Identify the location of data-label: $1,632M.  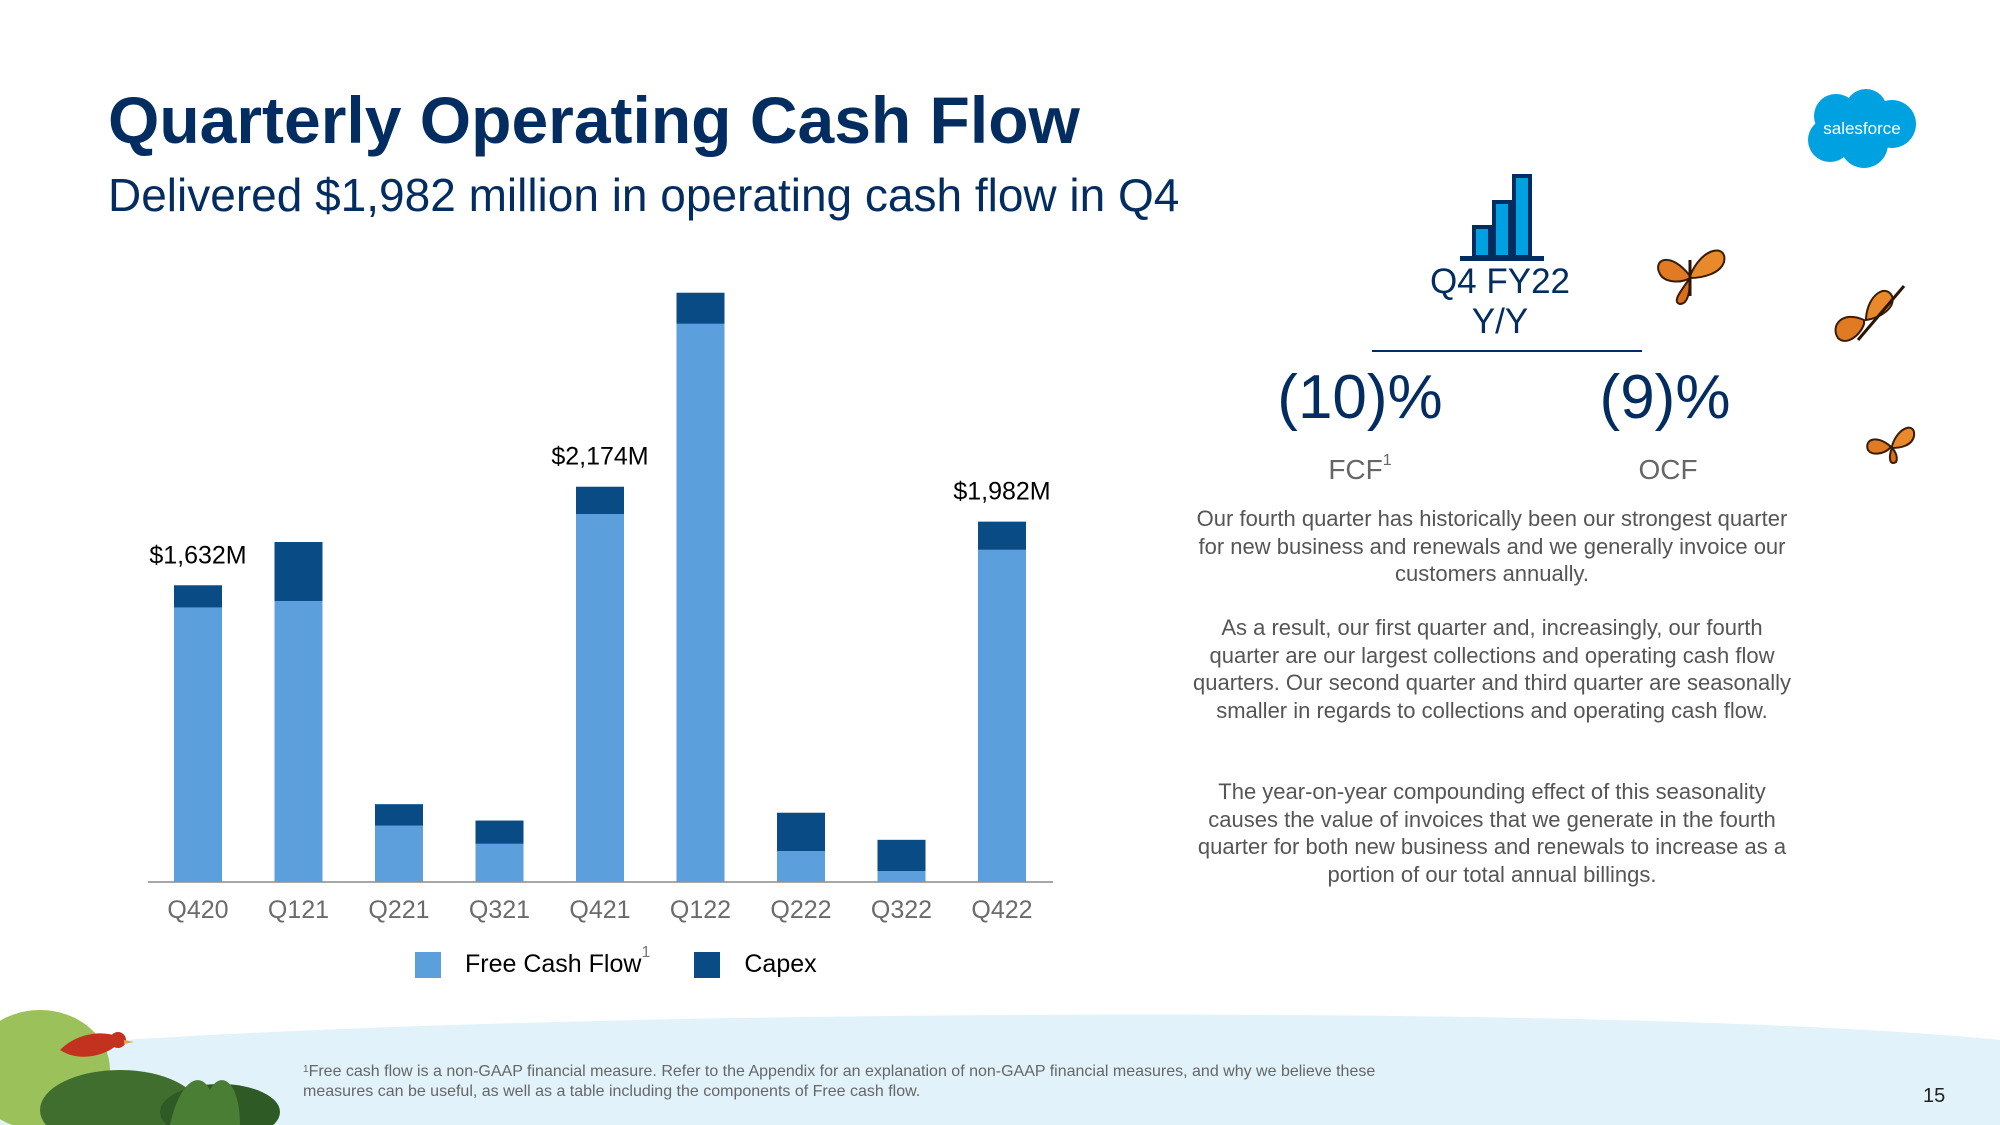
(197, 555).